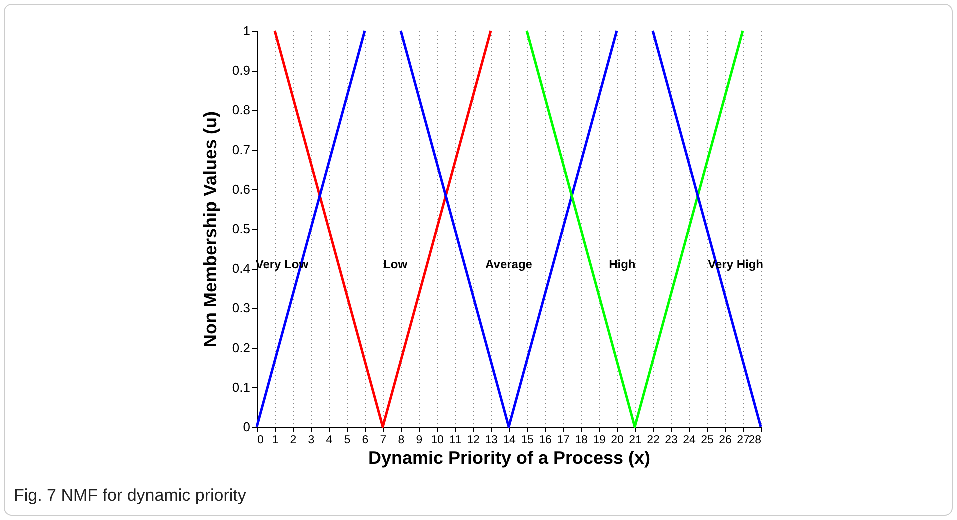 This screenshot has height=520, width=957. I want to click on y-tick-label: 0.4, so click(241, 268).